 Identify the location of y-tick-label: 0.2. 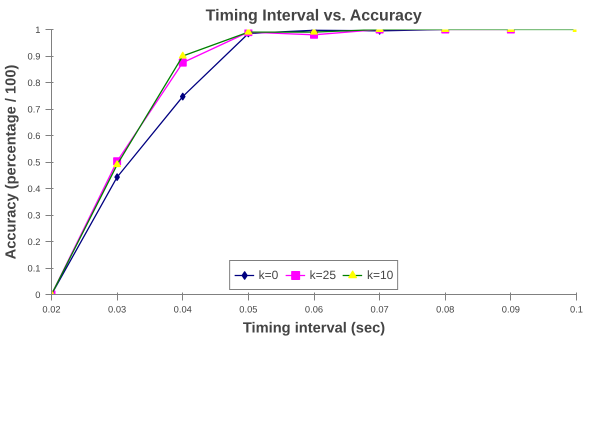
(34, 242).